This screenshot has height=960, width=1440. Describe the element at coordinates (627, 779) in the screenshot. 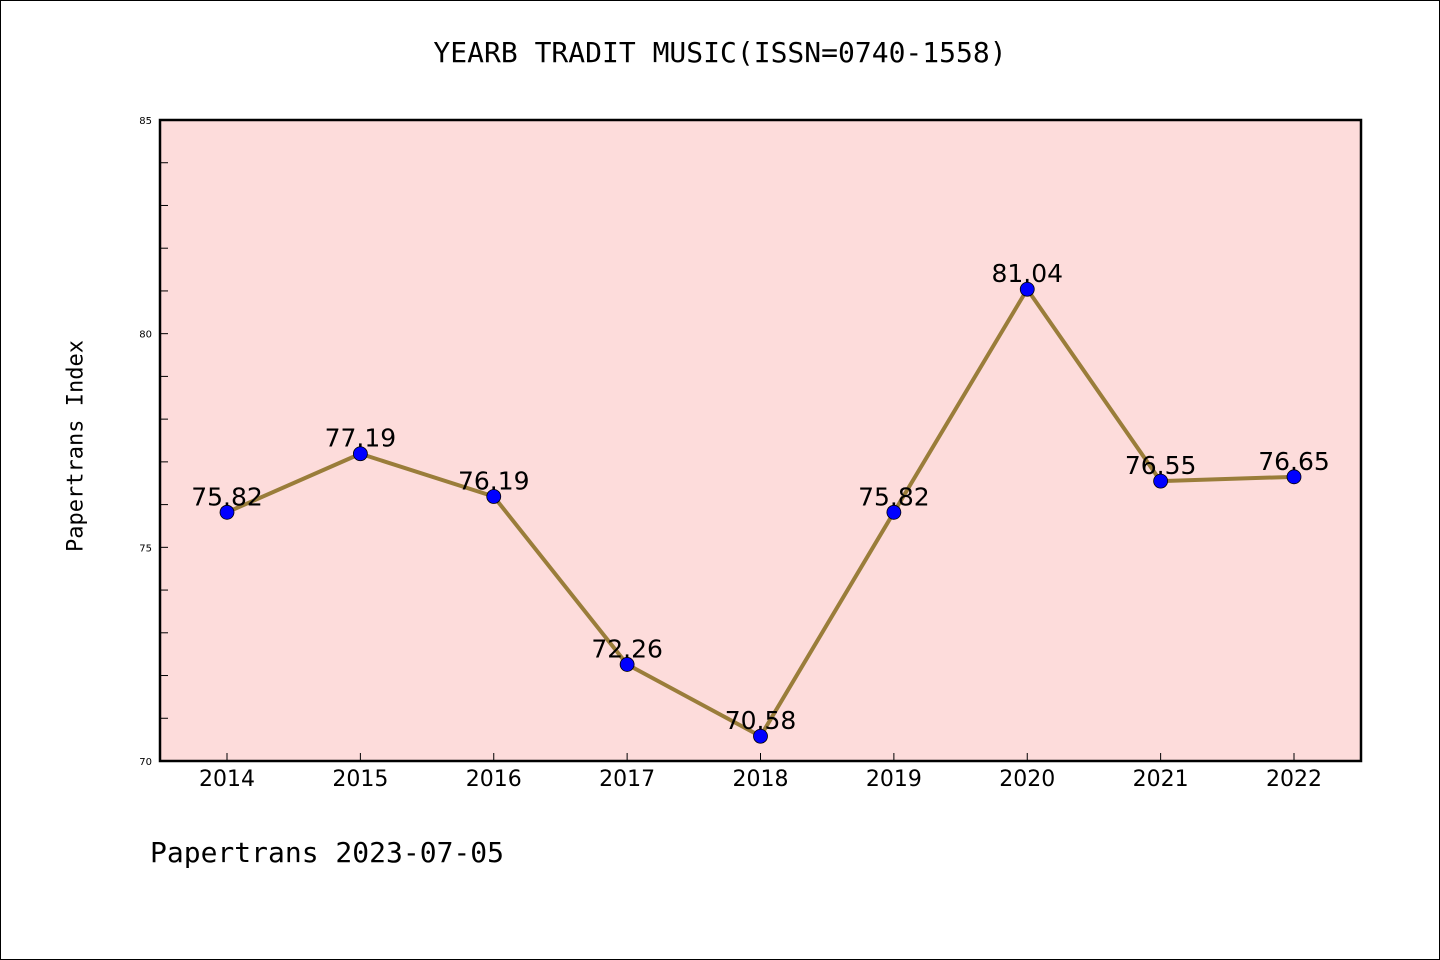

I see `x-tick-label: 2017` at that location.